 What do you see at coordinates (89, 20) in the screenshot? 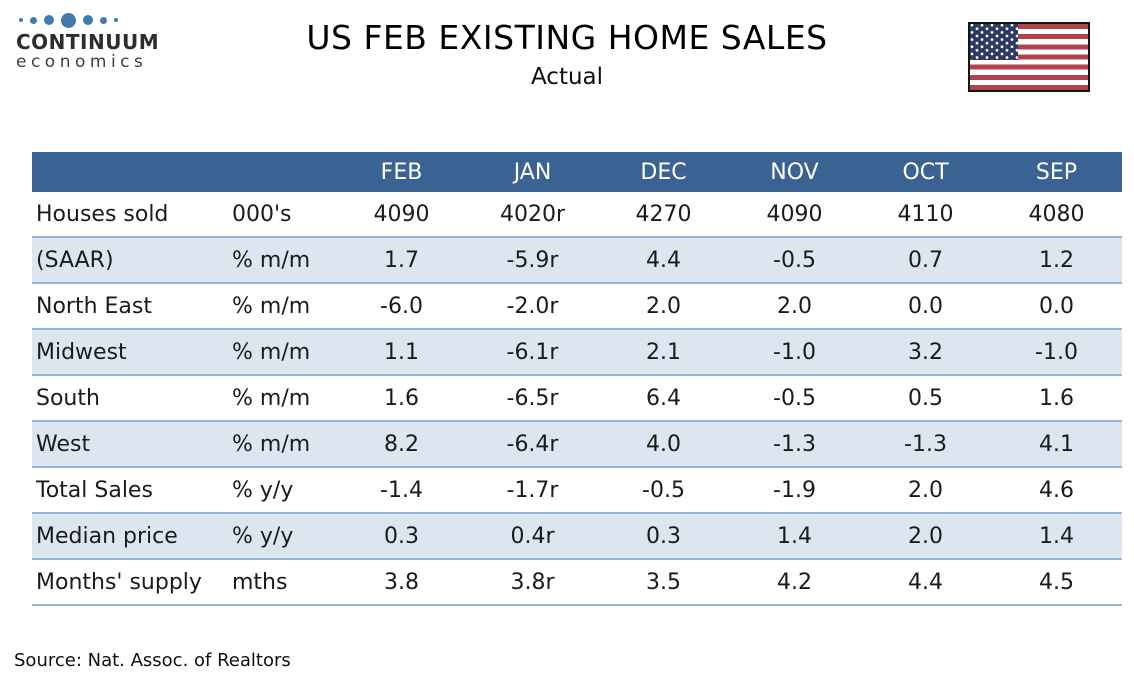
I see `logo-dots-icon` at bounding box center [89, 20].